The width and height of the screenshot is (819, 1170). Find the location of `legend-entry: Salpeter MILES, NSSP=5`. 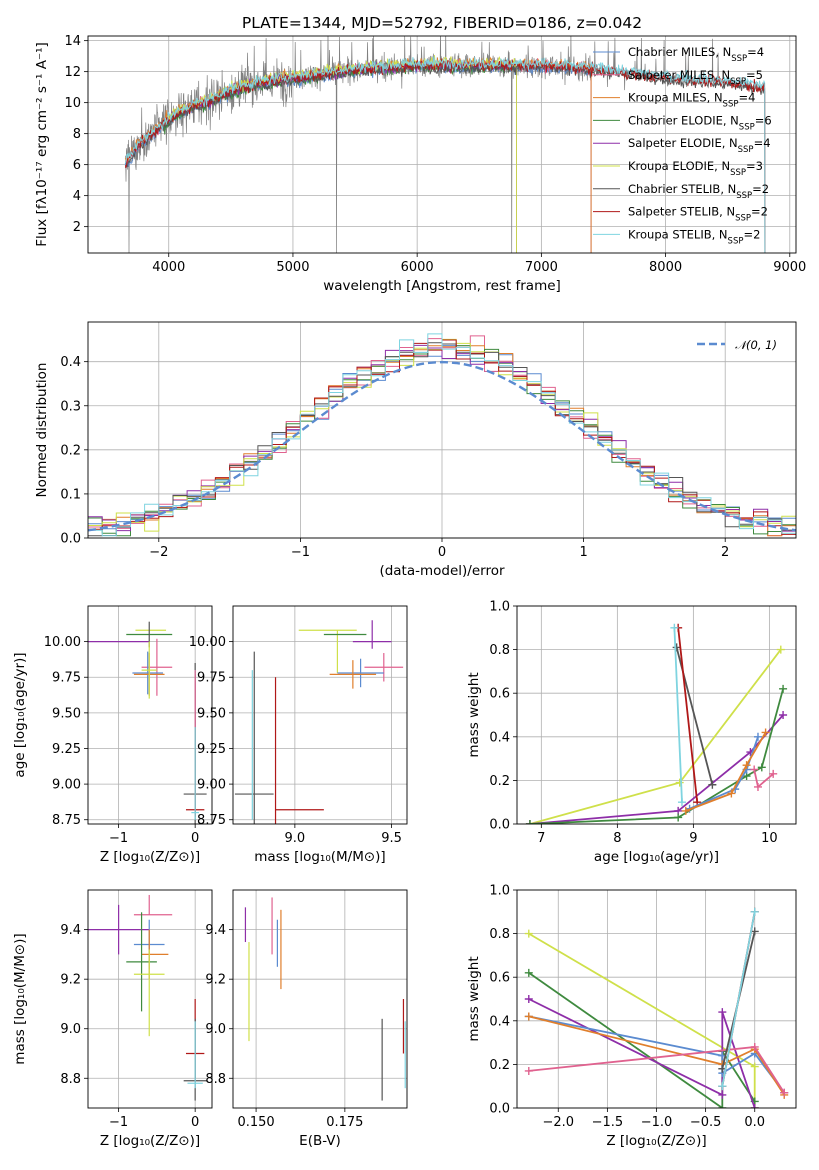

legend-entry: Salpeter MILES, NSSP=5 is located at coordinates (695, 77).